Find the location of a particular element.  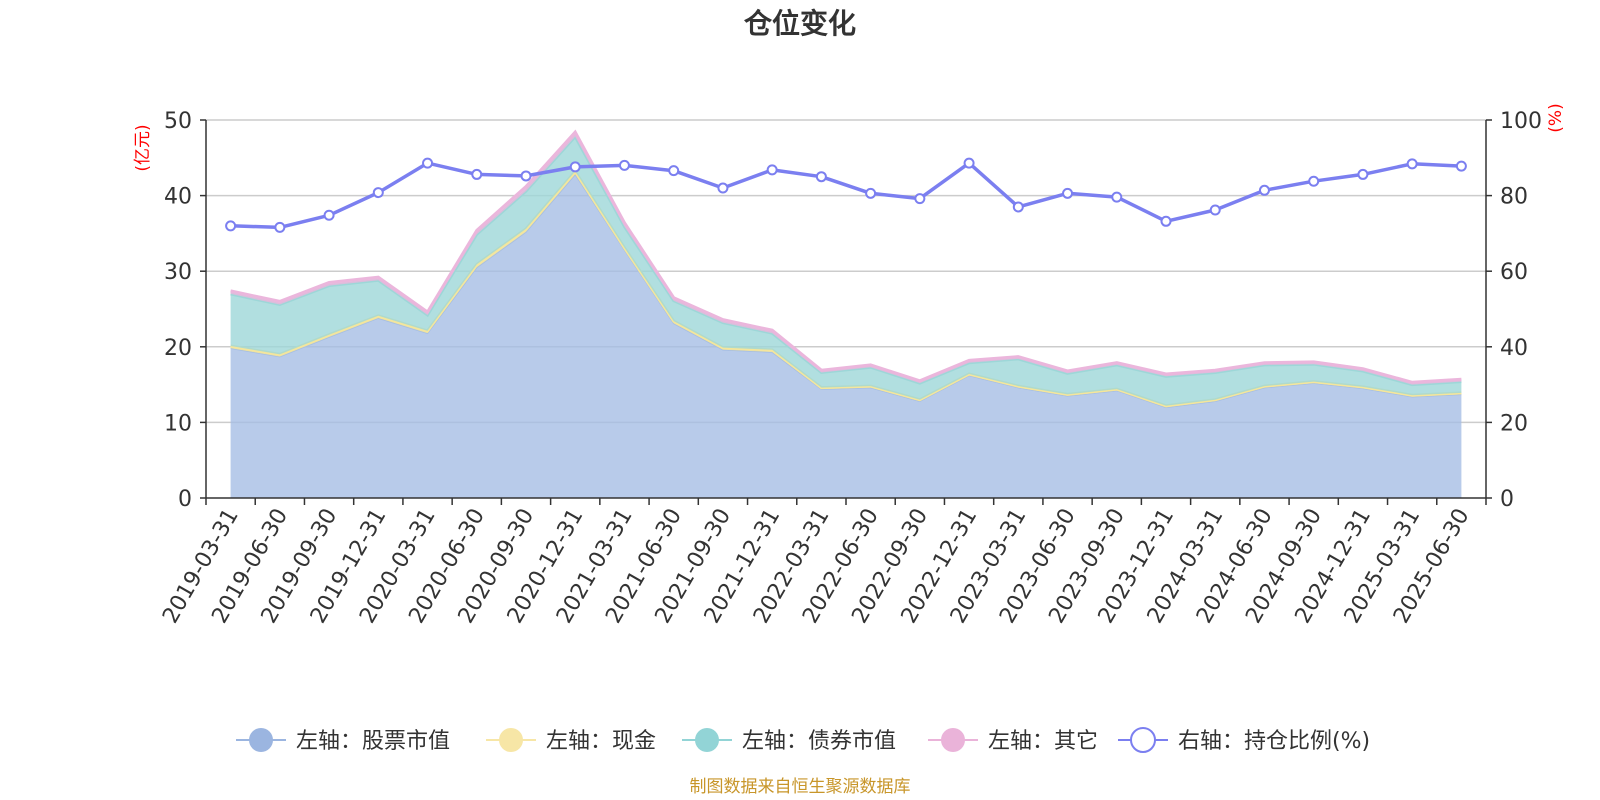

legend-label: 左轴：股票市值 is located at coordinates (373, 741).